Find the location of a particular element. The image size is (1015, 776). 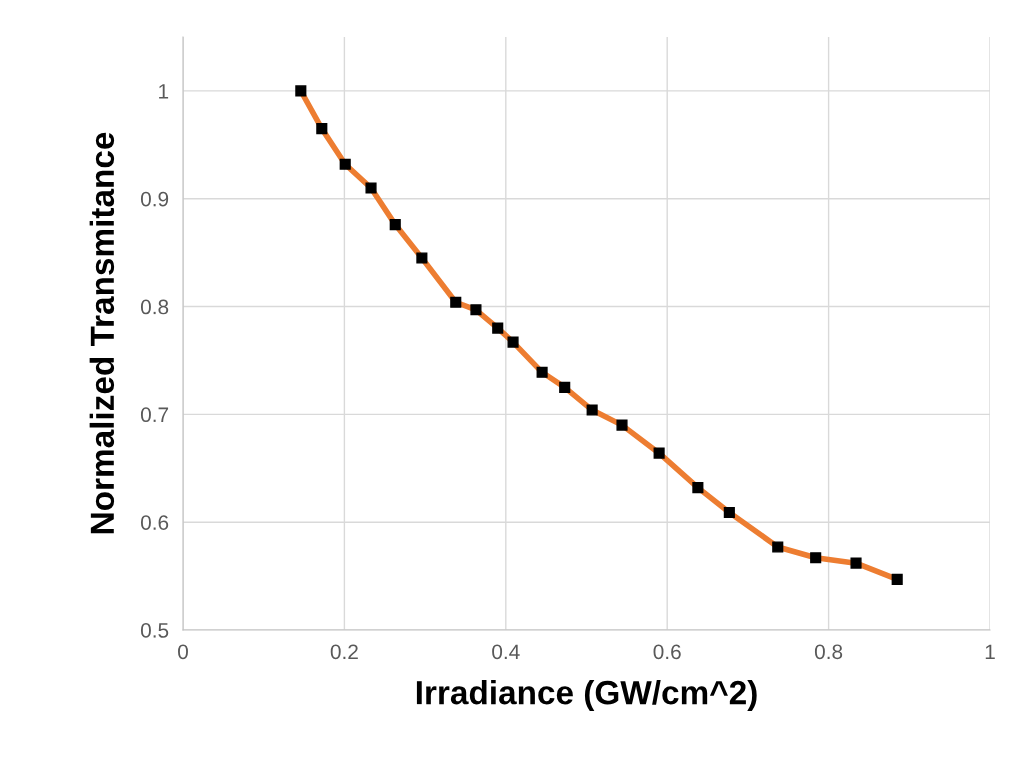

y-tick-label: 0.6 is located at coordinates (154, 522).